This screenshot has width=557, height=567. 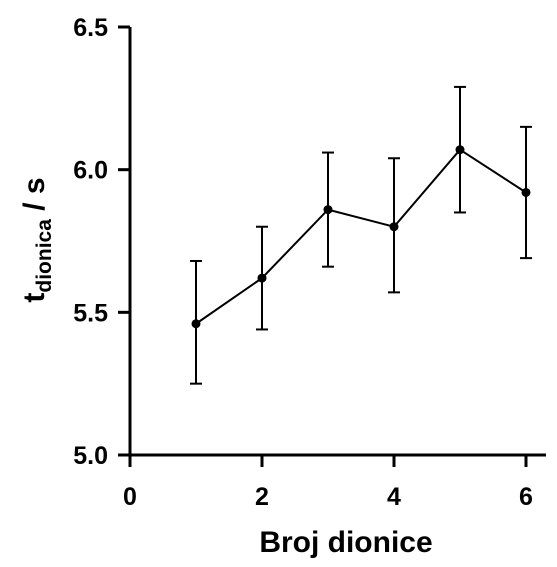 I want to click on y-tick-label-3: 6.5, so click(x=90, y=28).